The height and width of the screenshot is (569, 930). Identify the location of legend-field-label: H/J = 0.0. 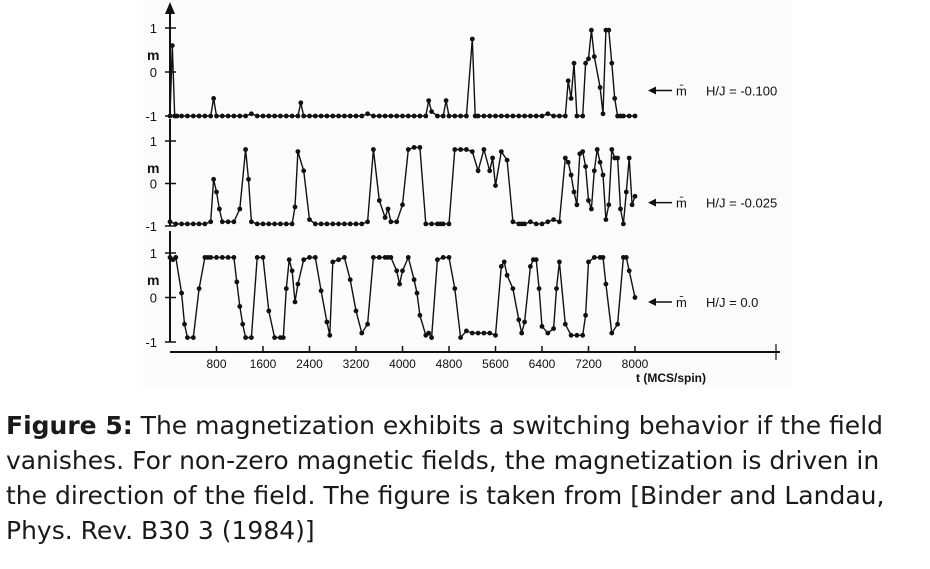
(732, 302).